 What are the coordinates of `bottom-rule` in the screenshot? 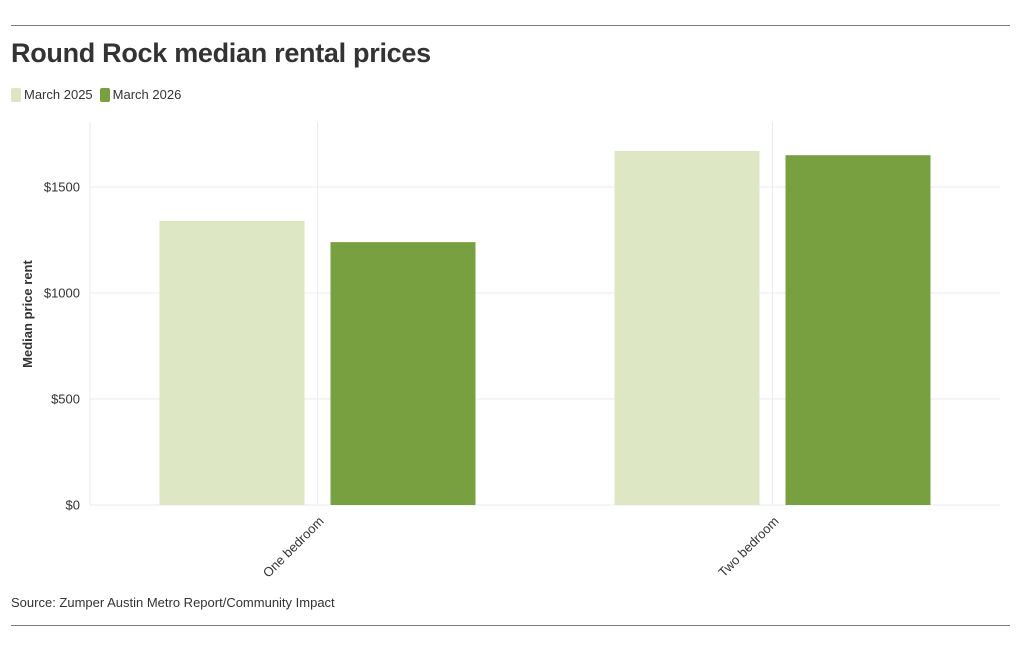 It's located at (510, 625).